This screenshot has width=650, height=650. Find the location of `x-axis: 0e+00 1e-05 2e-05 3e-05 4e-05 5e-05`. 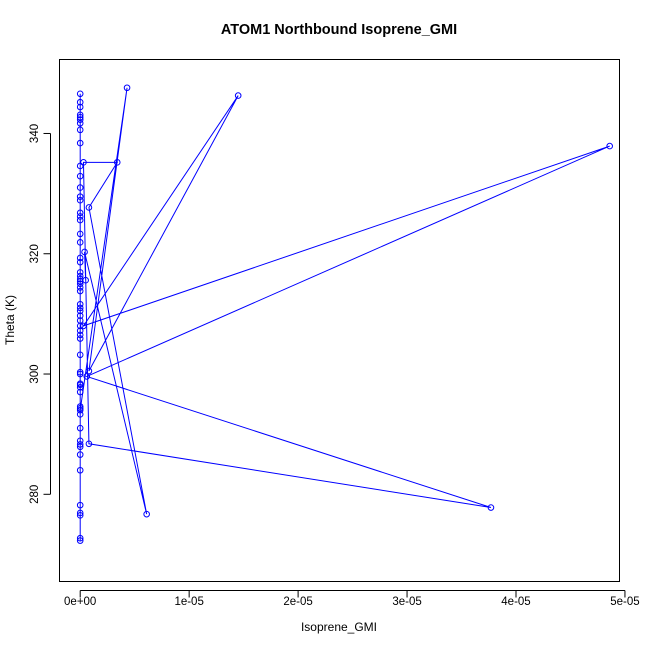

x-axis: 0e+00 1e-05 2e-05 3e-05 4e-05 5e-05 is located at coordinates (352, 599).